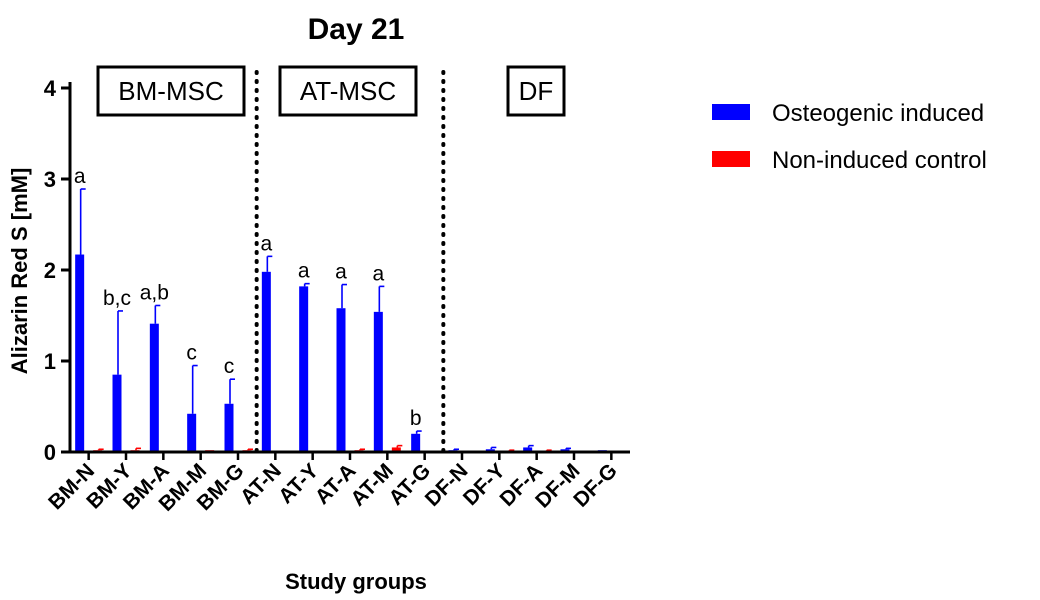 Image resolution: width=1040 pixels, height=600 pixels. Describe the element at coordinates (261, 484) in the screenshot. I see `x-tick-label: AT-N` at that location.